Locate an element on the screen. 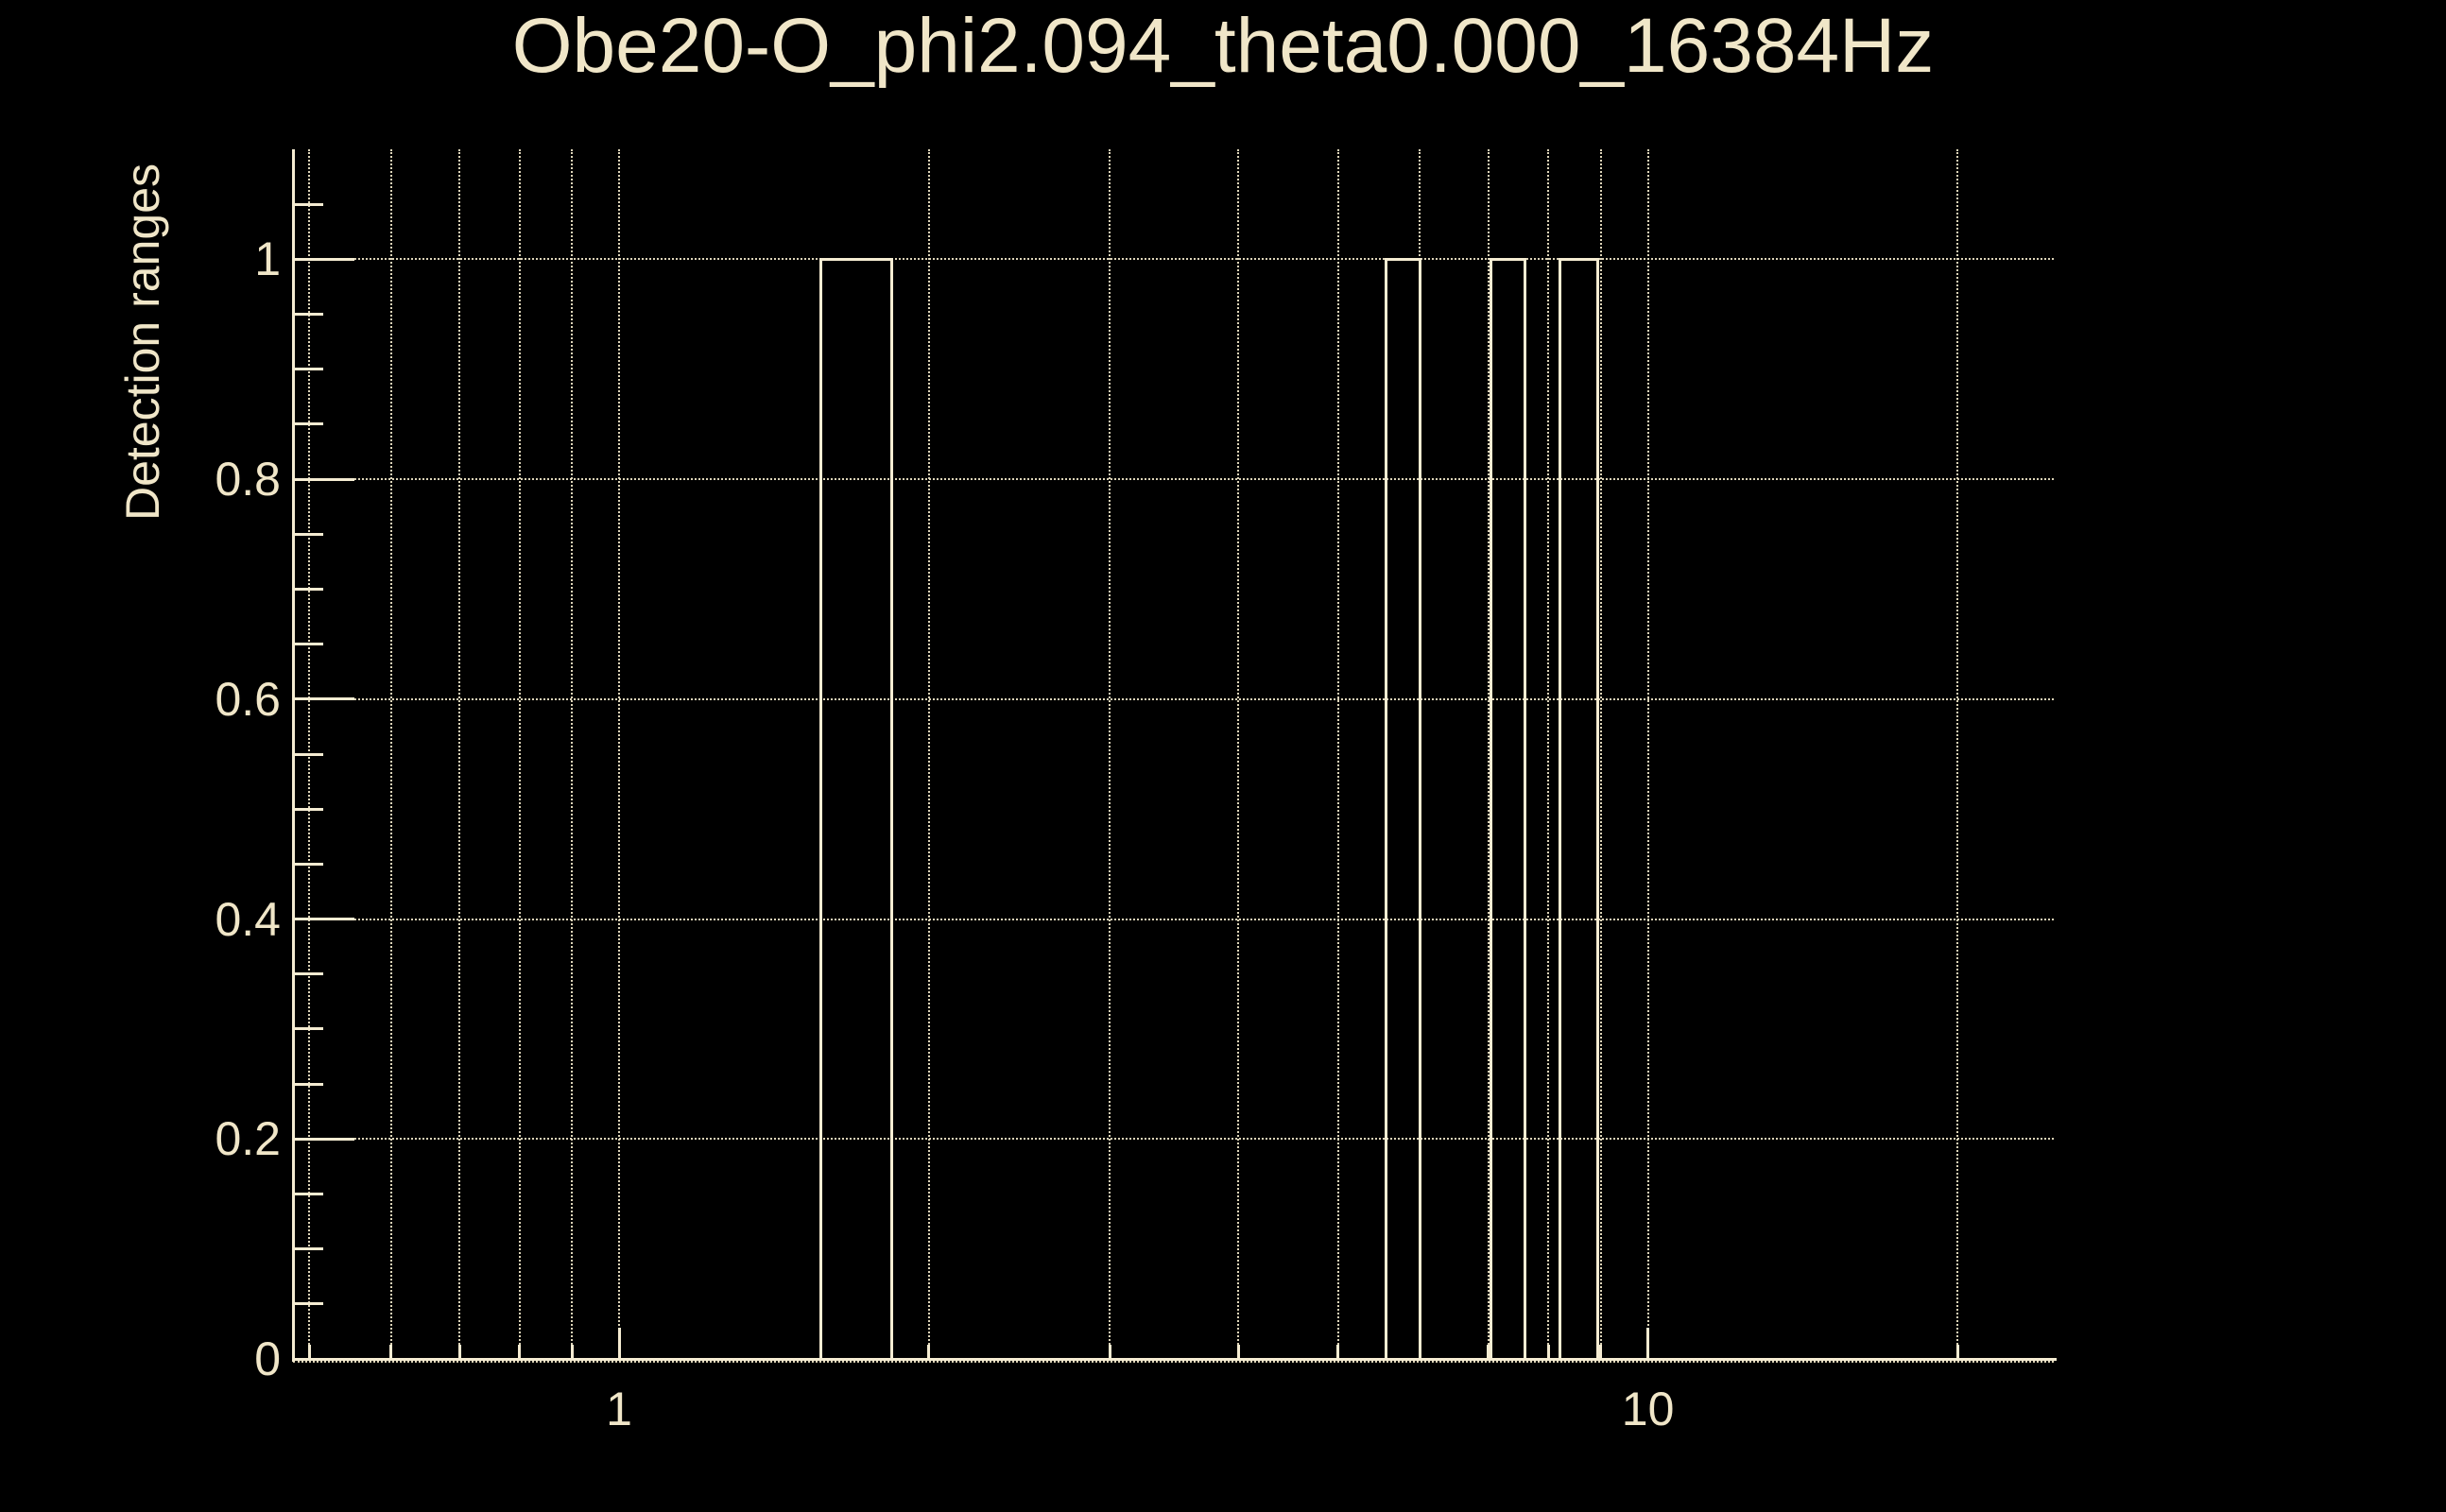  x-axis-line is located at coordinates (1174, 1359).